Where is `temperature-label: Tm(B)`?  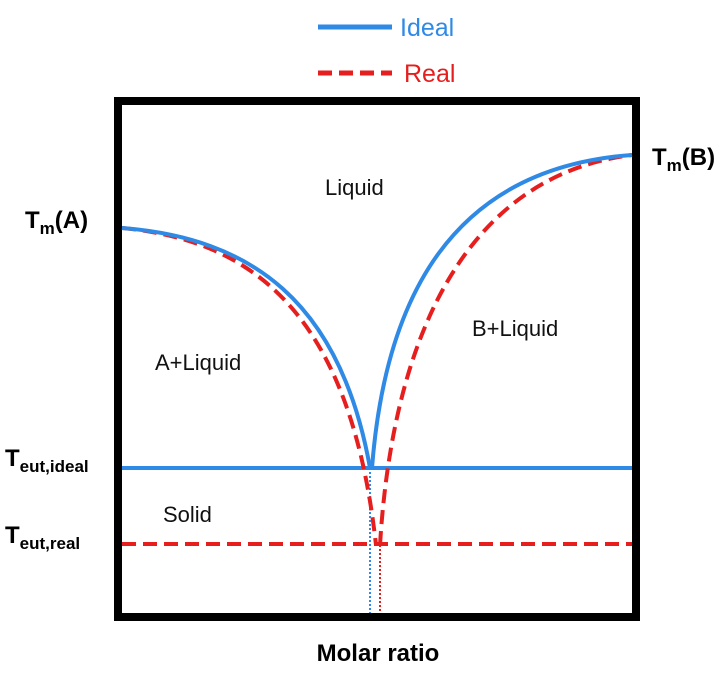 temperature-label: Tm(B) is located at coordinates (683, 159).